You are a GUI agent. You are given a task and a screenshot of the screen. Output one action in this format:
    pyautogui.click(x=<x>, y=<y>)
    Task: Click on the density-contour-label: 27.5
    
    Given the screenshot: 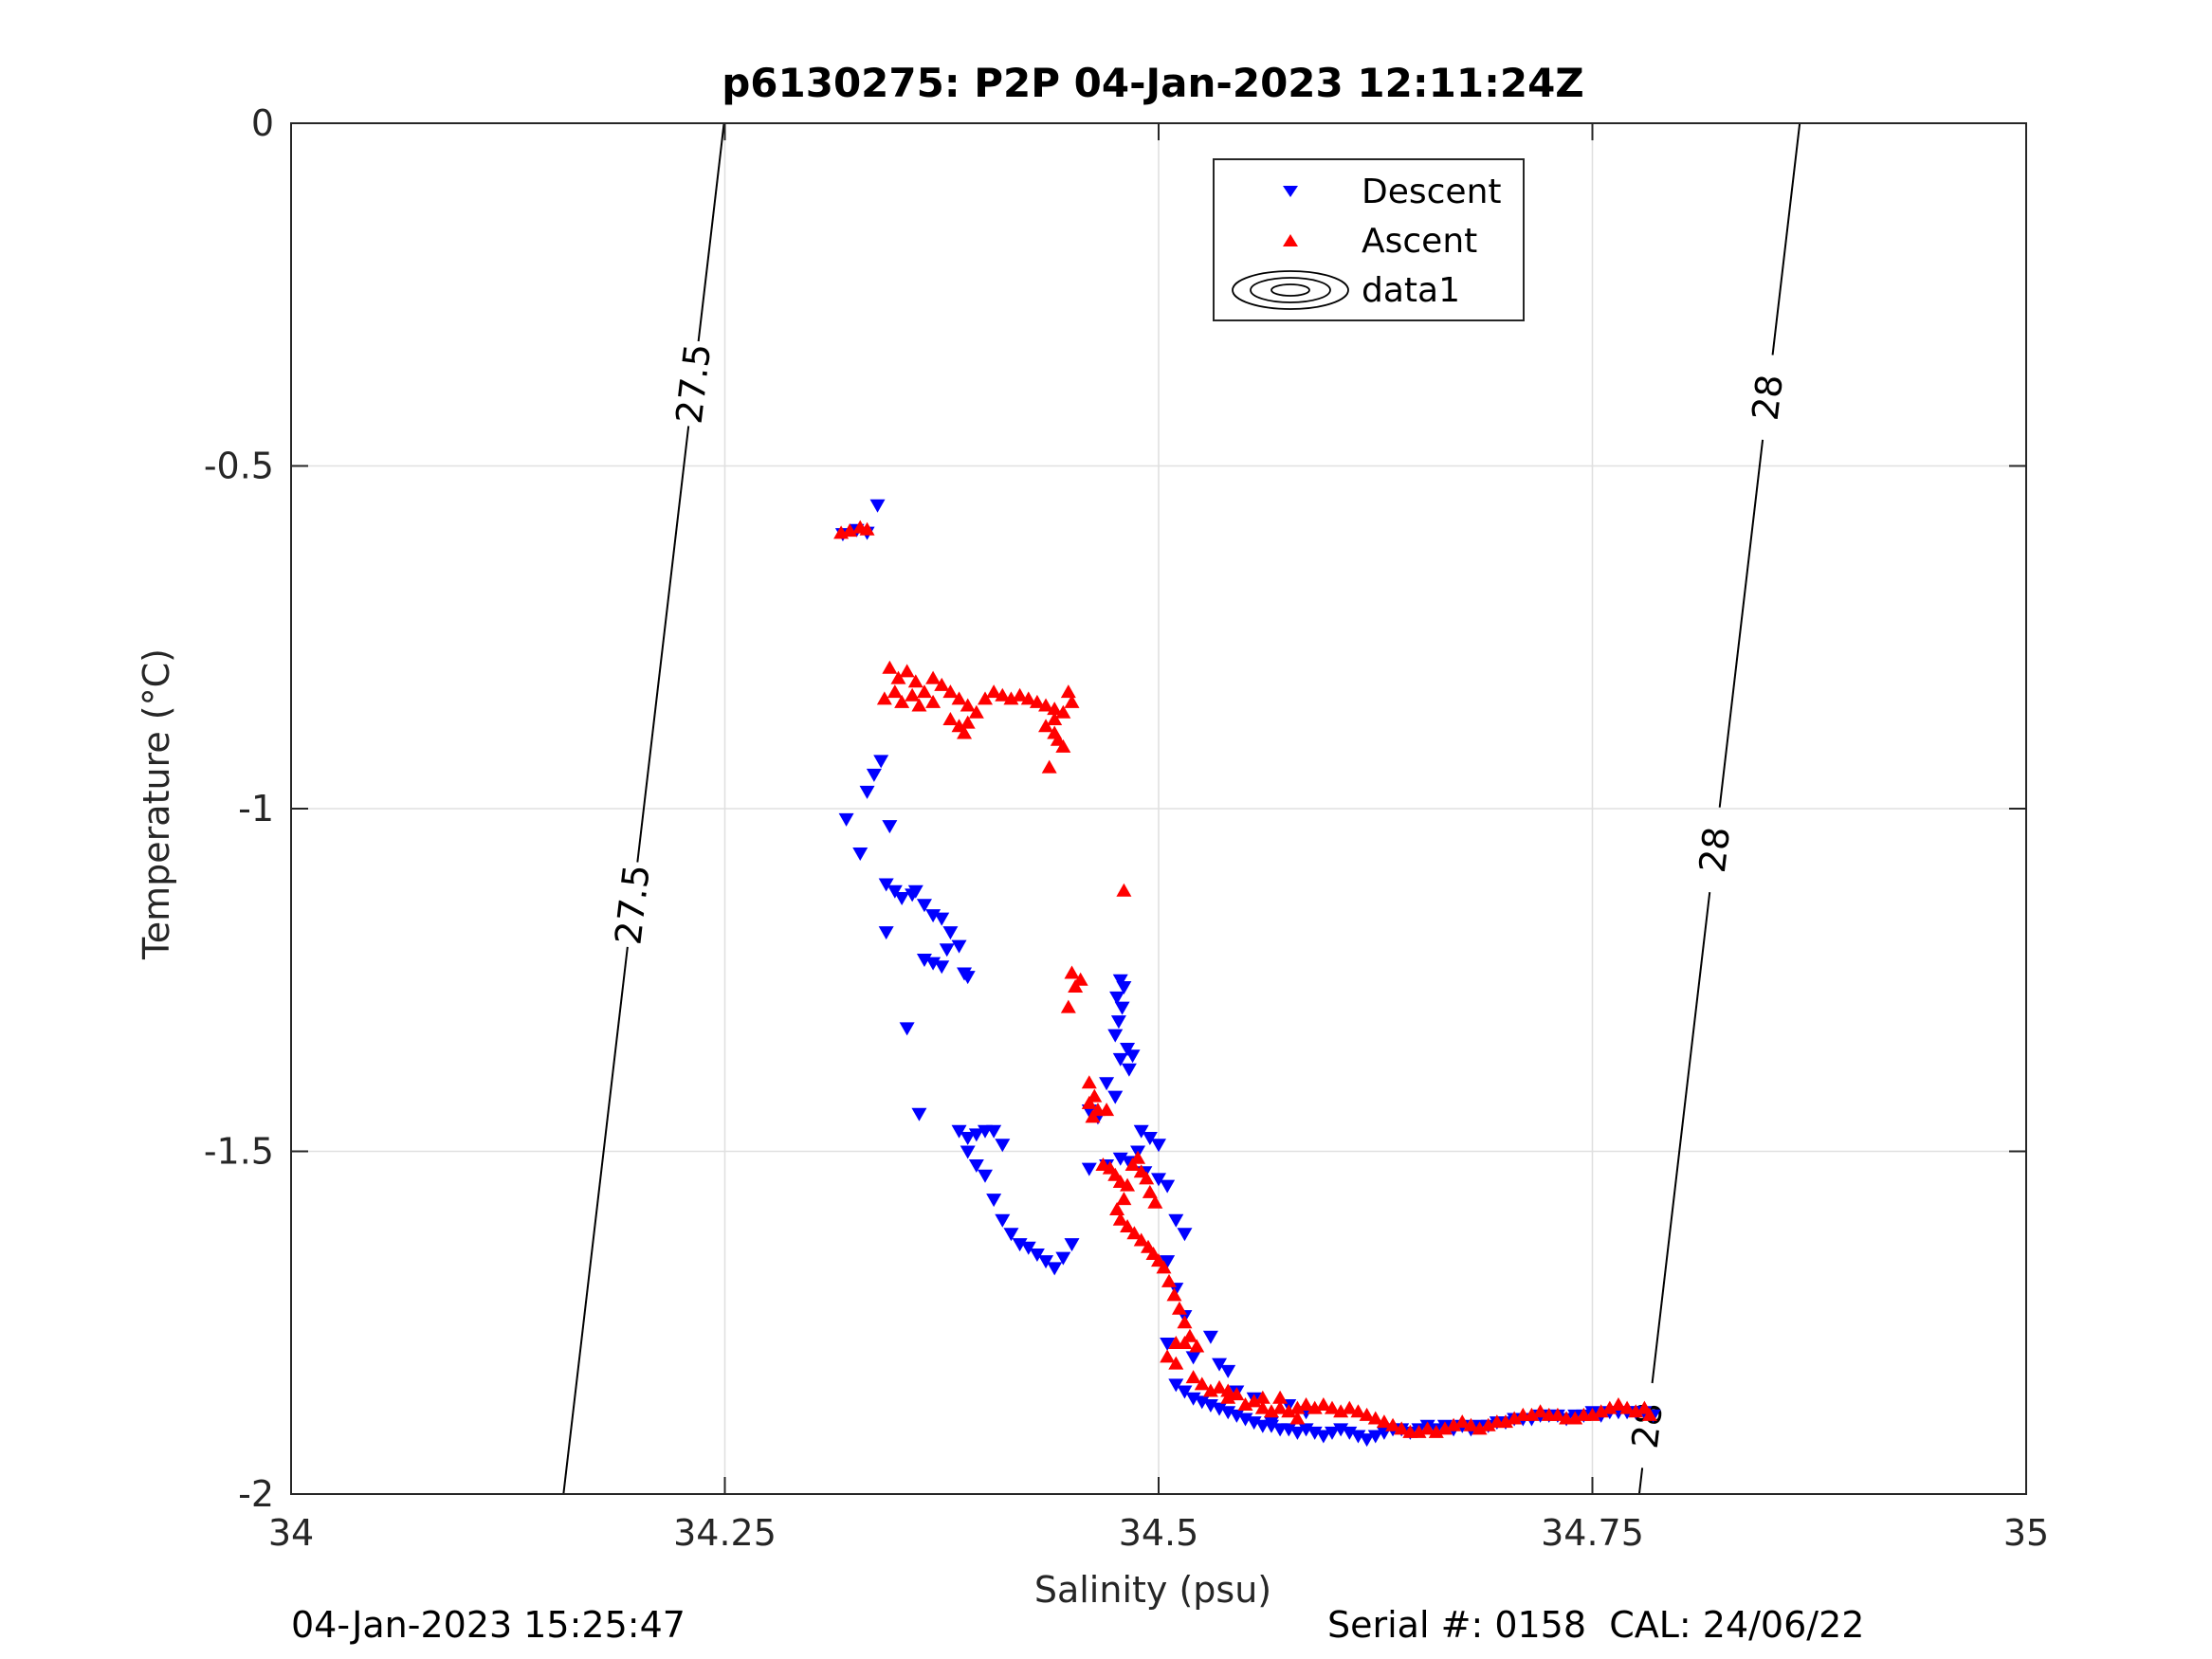 What is the action you would take?
    pyautogui.click(x=632, y=905)
    